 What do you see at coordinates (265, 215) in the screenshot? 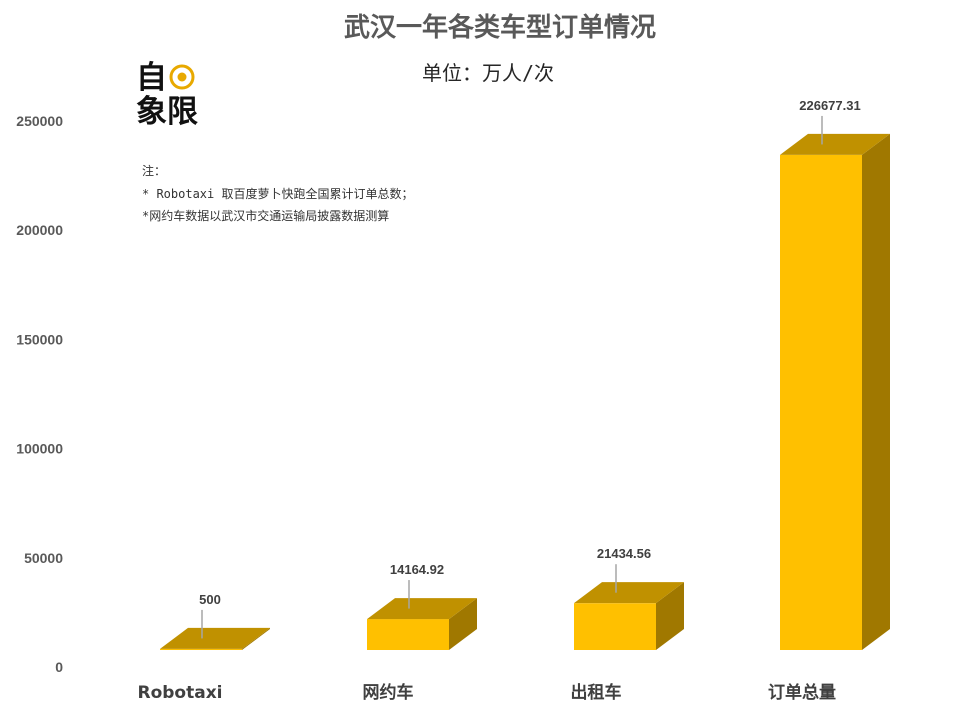
I see `note-line: *网约车数据以武汉市交通运输局披露数据测算` at bounding box center [265, 215].